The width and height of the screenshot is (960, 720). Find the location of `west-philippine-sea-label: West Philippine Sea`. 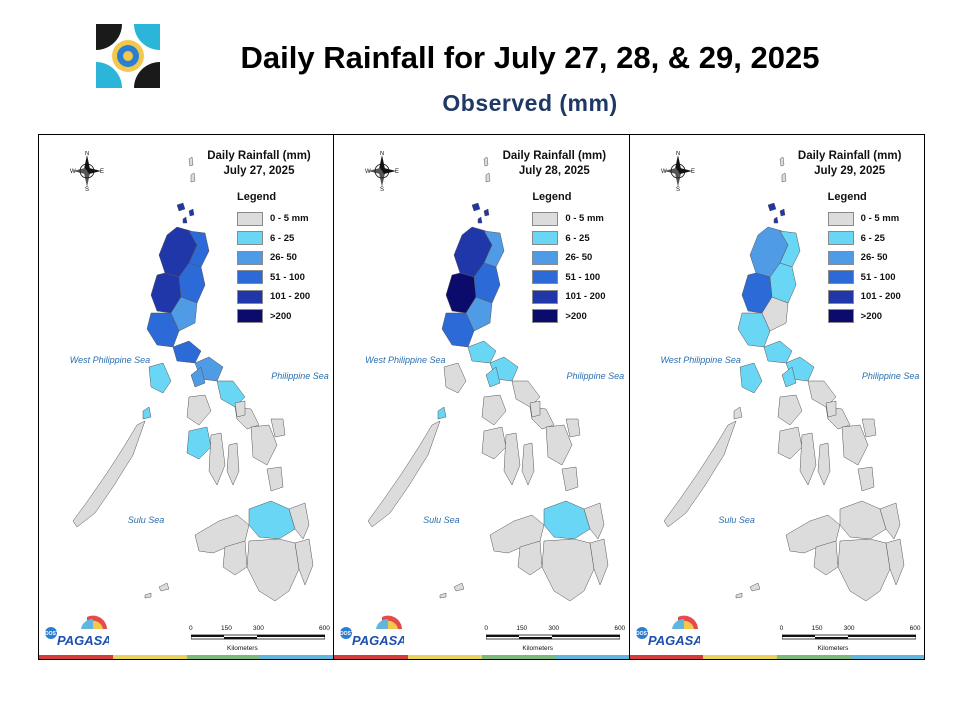

west-philippine-sea-label: West Philippine Sea is located at coordinates (110, 360).